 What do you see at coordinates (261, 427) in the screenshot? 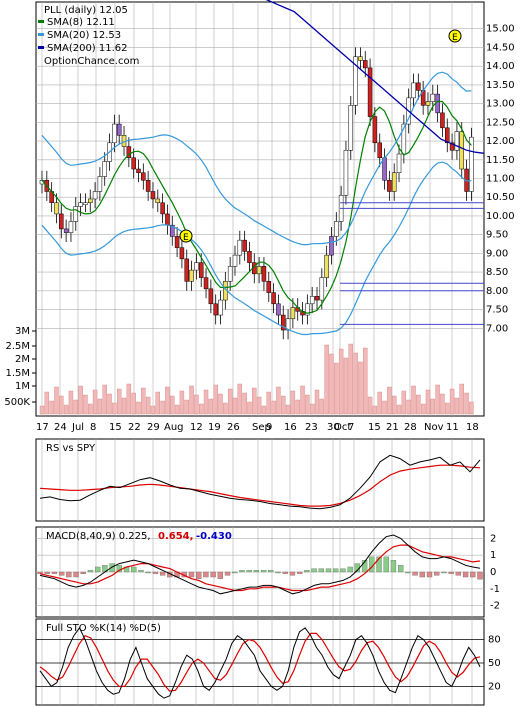
I see `date-tick: Sep` at bounding box center [261, 427].